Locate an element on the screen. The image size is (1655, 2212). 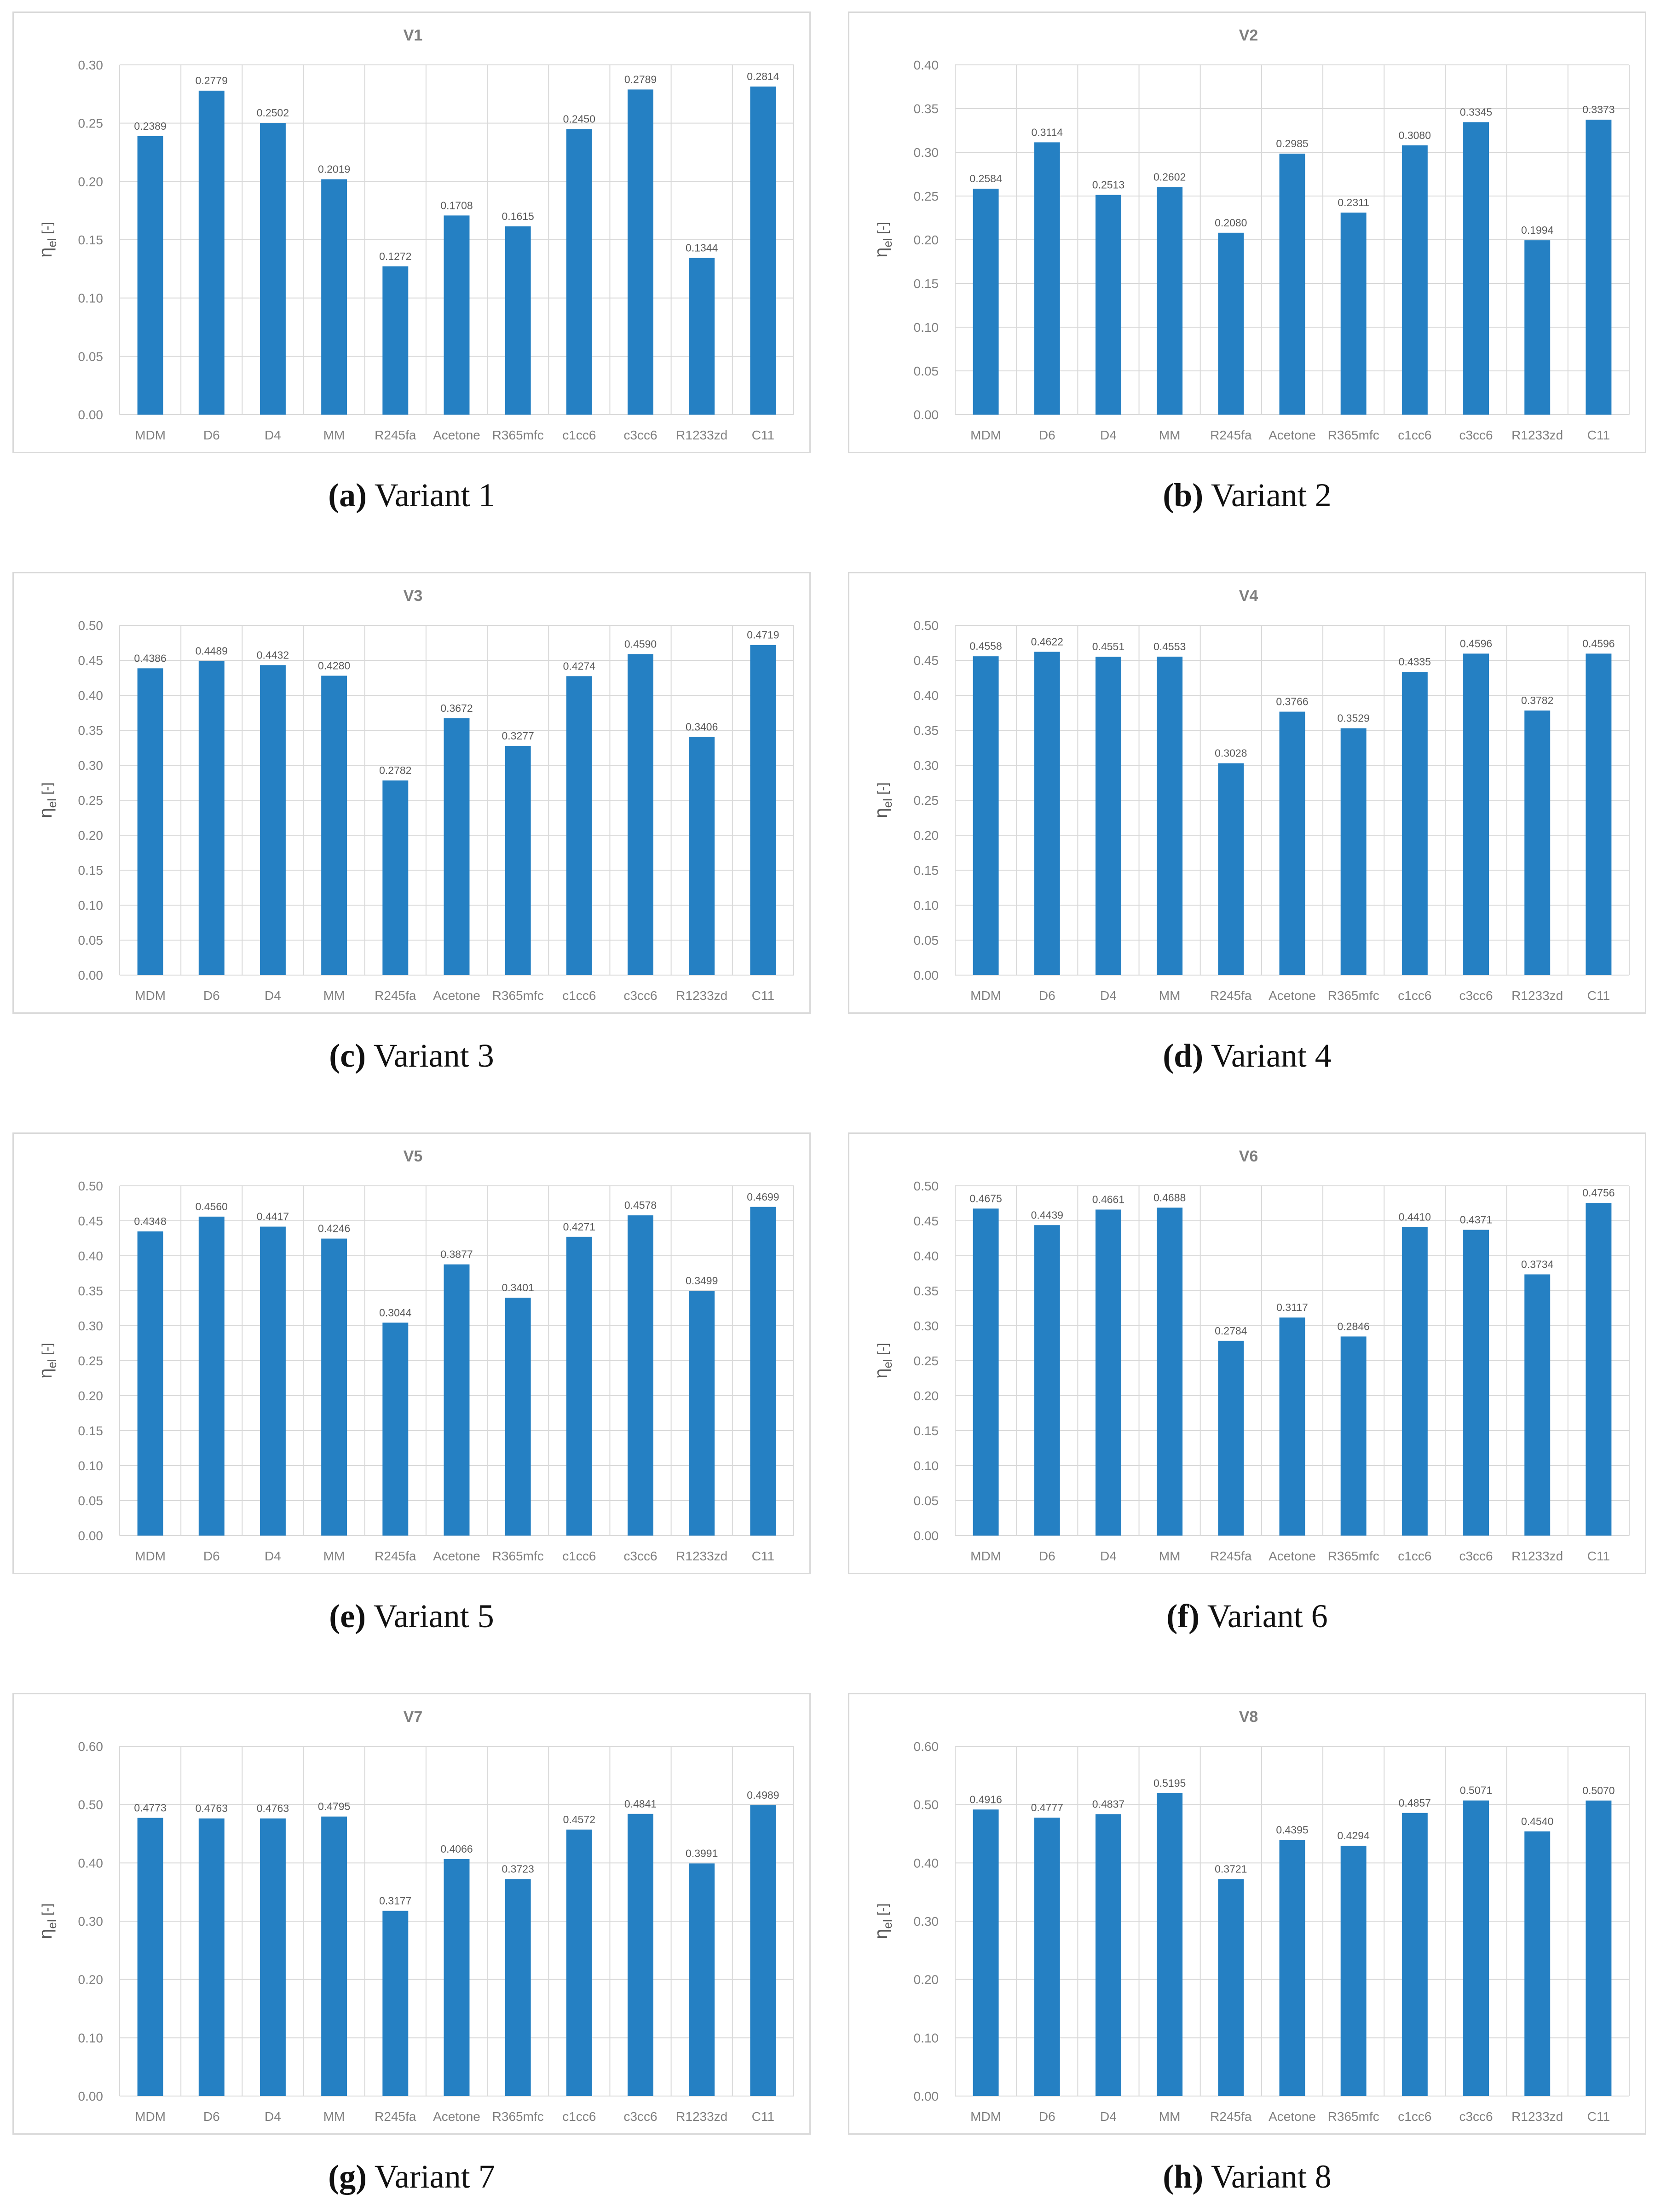
data-label: 0.4417 is located at coordinates (273, 1217).